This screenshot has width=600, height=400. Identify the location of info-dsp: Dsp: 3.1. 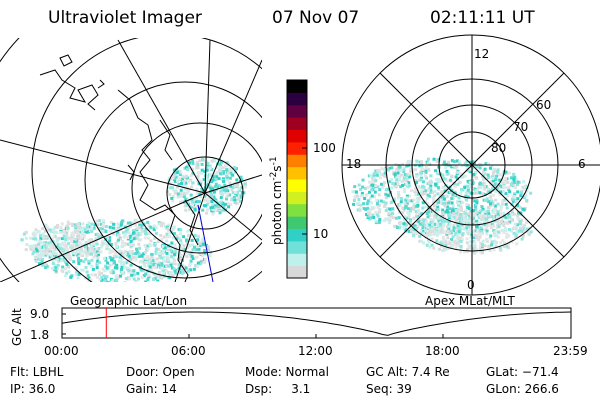
(278, 389).